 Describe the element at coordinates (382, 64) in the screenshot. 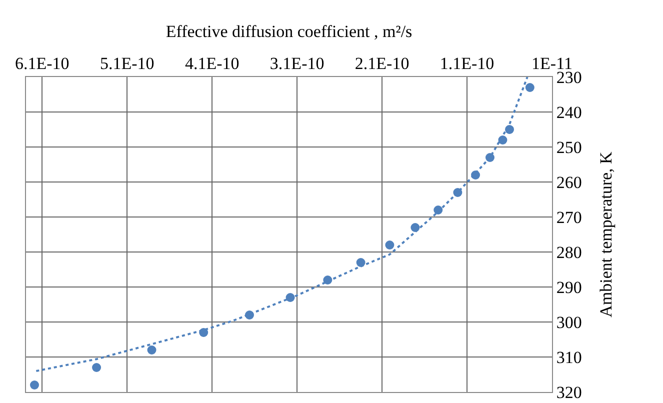

I see `x-tick-label: 2.1E-10` at that location.